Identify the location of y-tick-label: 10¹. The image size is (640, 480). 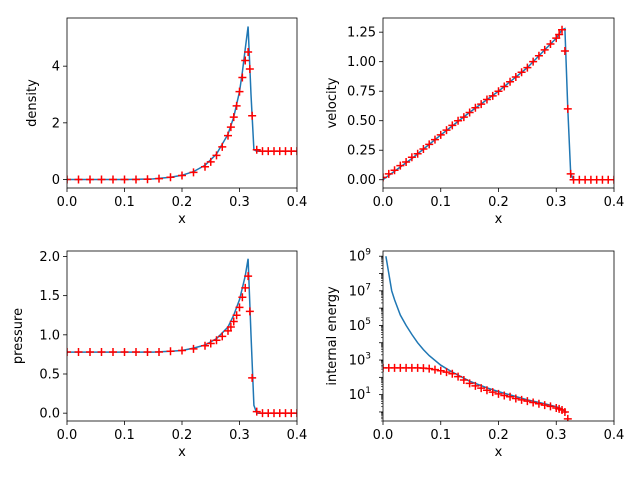
(360, 394).